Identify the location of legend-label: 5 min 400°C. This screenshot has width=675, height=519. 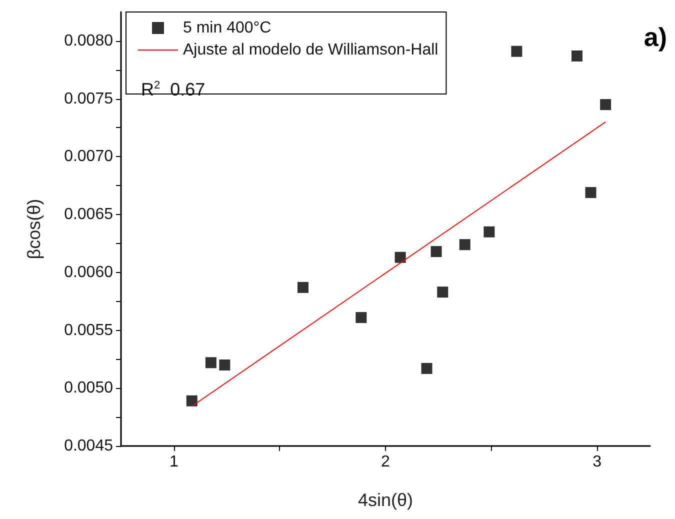
(227, 28).